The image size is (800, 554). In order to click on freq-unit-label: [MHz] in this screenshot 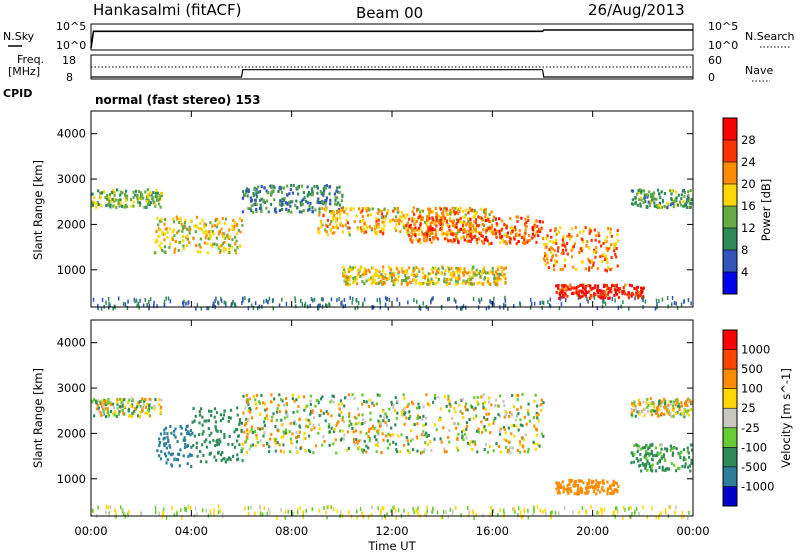, I will do `click(24, 71)`.